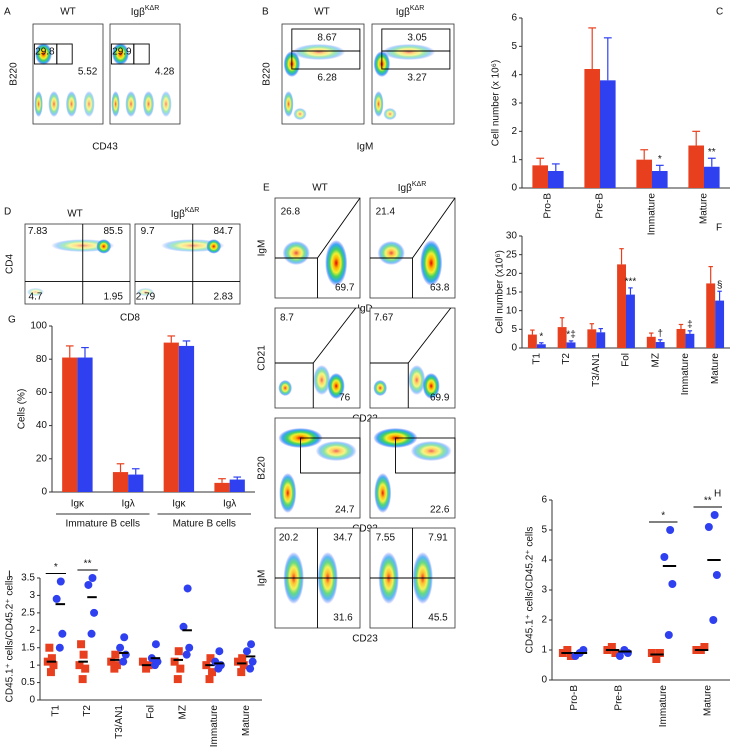  I want to click on gate-percent: 20.2, so click(289, 538).